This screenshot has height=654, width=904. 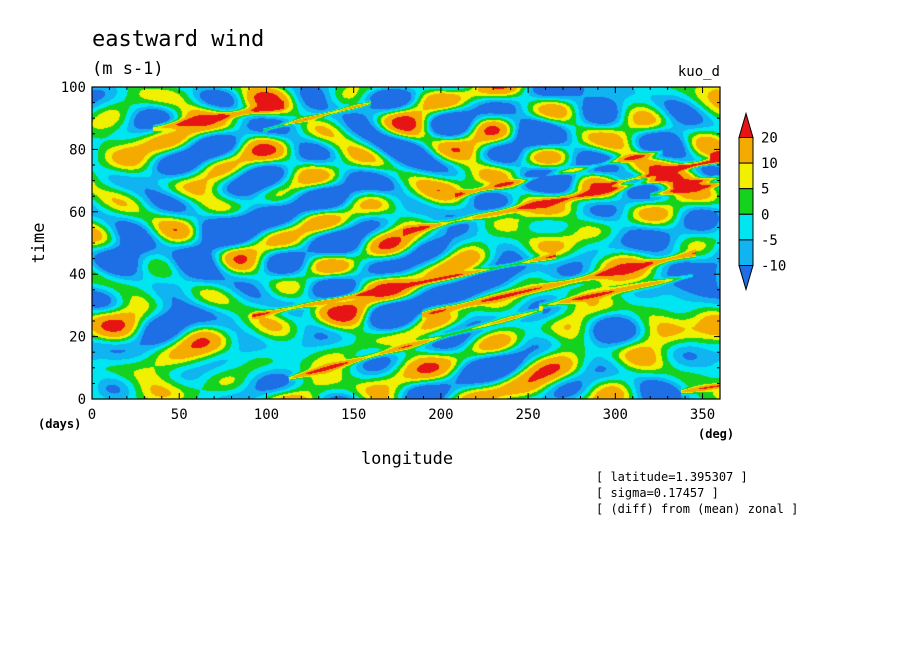 What do you see at coordinates (657, 493) in the screenshot?
I see `annotation-sigma: [ sigma=0.17457 ]` at bounding box center [657, 493].